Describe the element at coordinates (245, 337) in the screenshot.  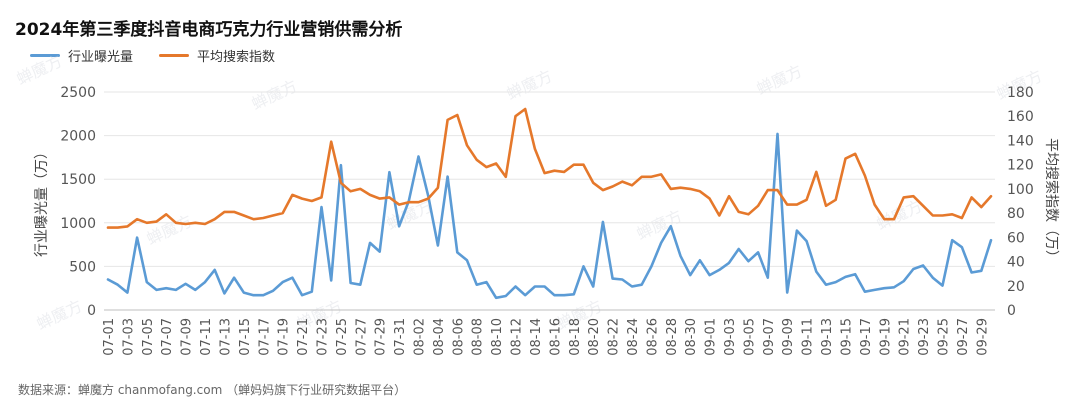
I see `x-tick-label: 07-15` at that location.